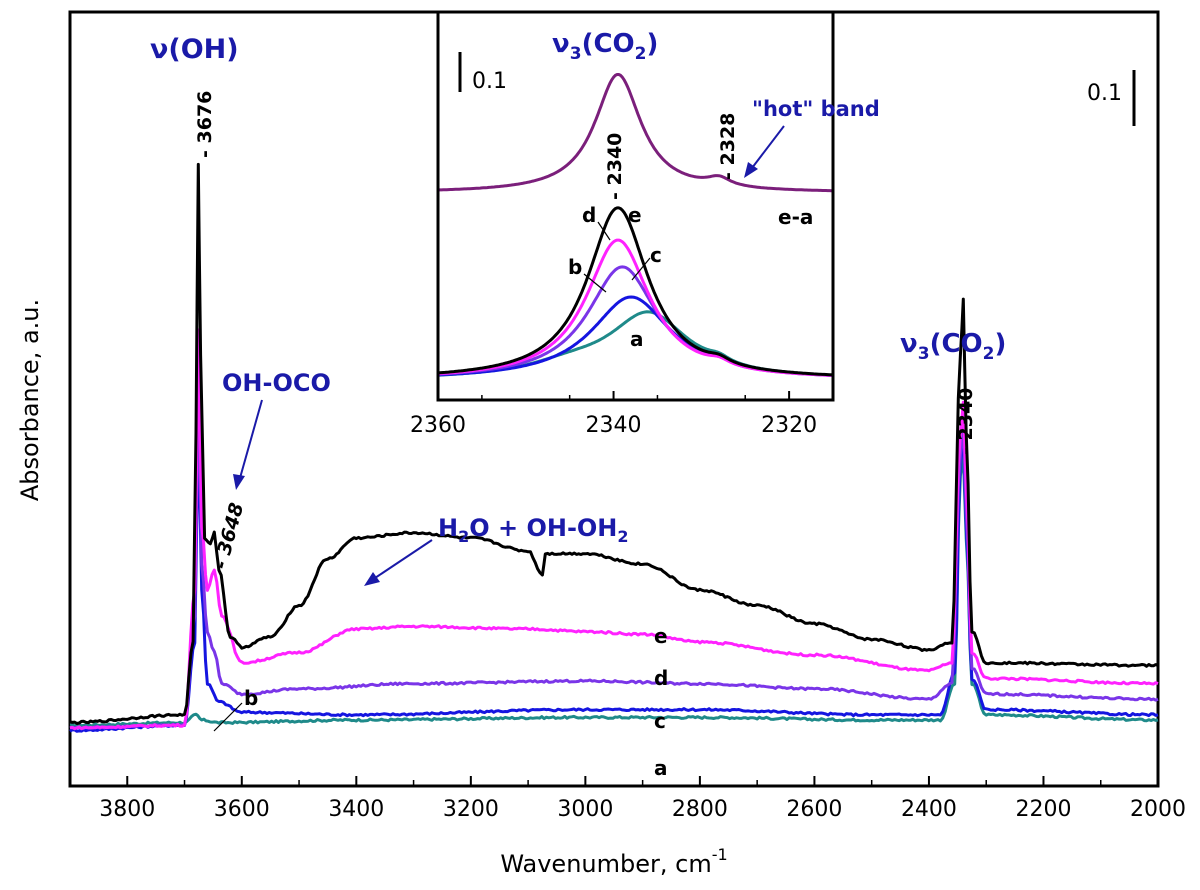 This screenshot has width=1200, height=890. Describe the element at coordinates (251, 698) in the screenshot. I see `curve-label-b: b` at that location.